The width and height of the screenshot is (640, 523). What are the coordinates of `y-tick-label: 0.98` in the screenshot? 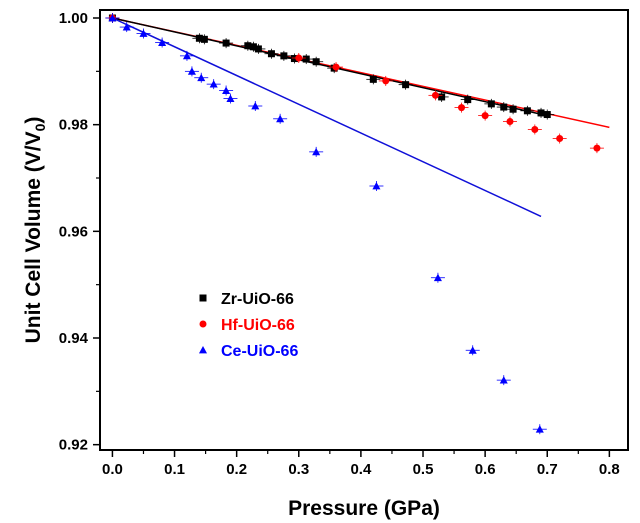 It's located at (73, 125).